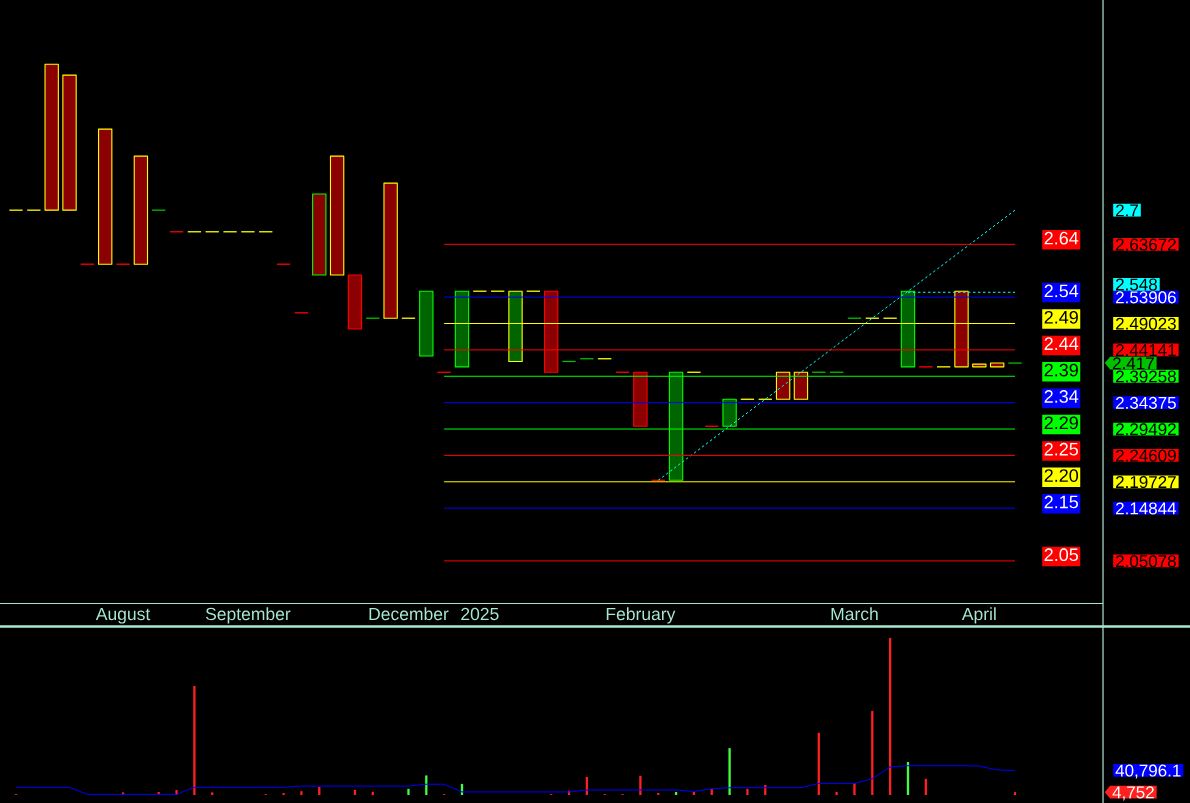  I want to click on y-tick-label: 2.44141, so click(1146, 350).